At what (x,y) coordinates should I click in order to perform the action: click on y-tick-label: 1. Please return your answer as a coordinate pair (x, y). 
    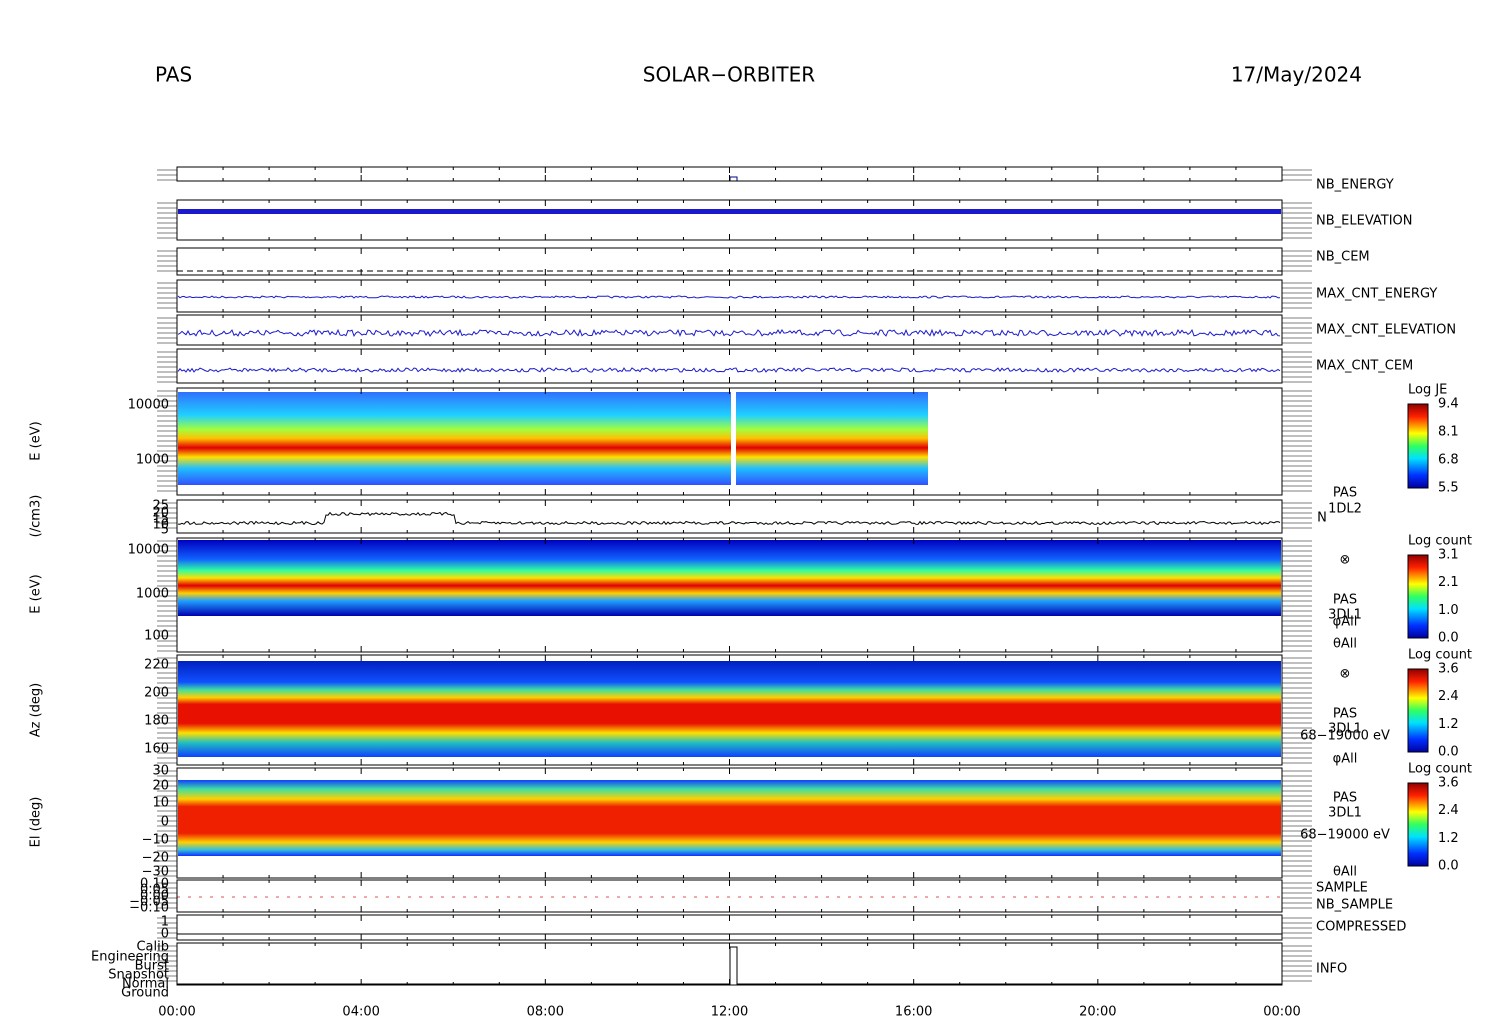
    Looking at the image, I should click on (165, 922).